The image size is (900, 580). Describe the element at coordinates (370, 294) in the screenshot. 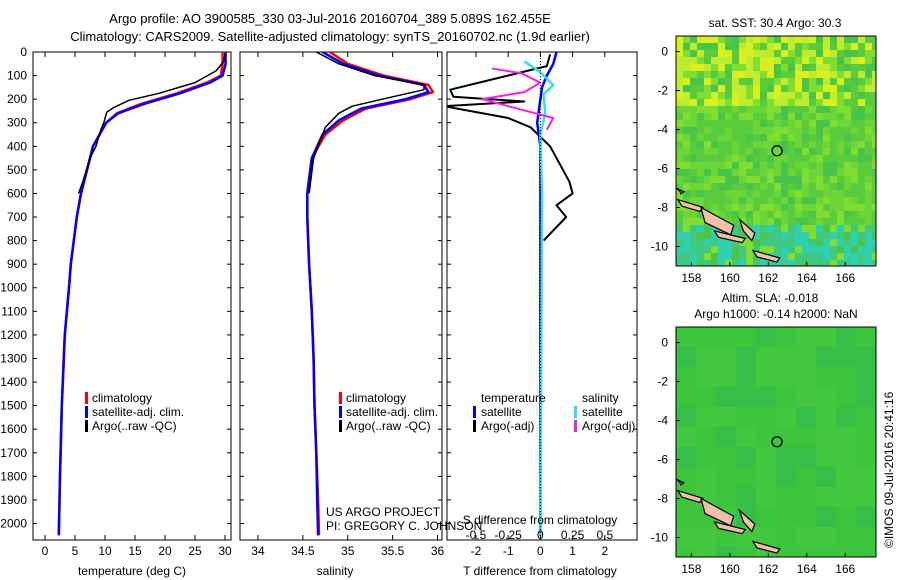

I see `series-group` at that location.